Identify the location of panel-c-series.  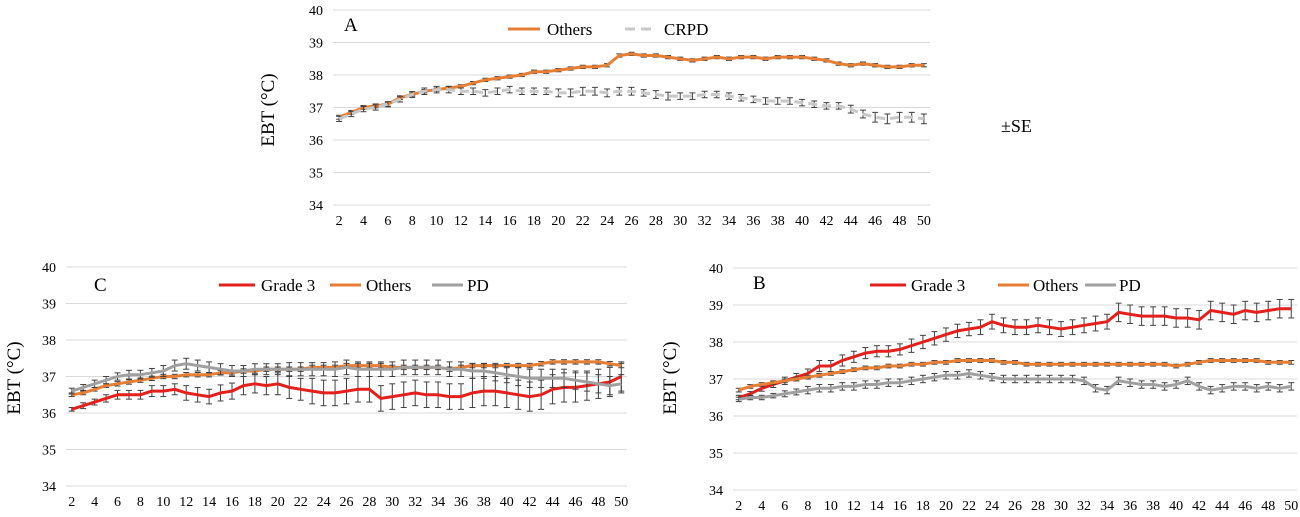
(346, 384).